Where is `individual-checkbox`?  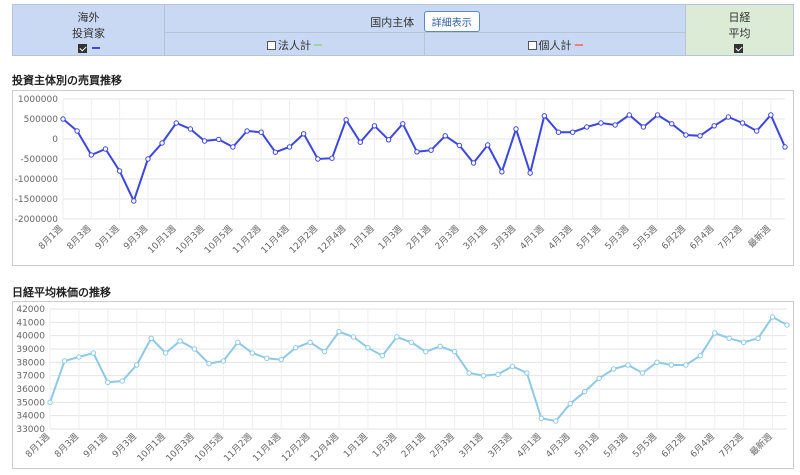 individual-checkbox is located at coordinates (532, 45).